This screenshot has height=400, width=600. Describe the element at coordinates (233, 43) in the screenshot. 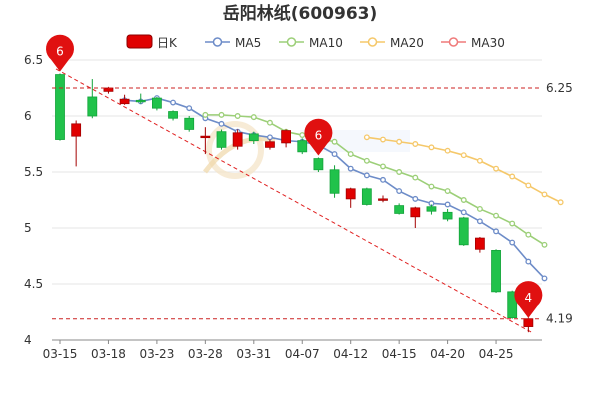

I see `legend-item-1: MA5` at that location.